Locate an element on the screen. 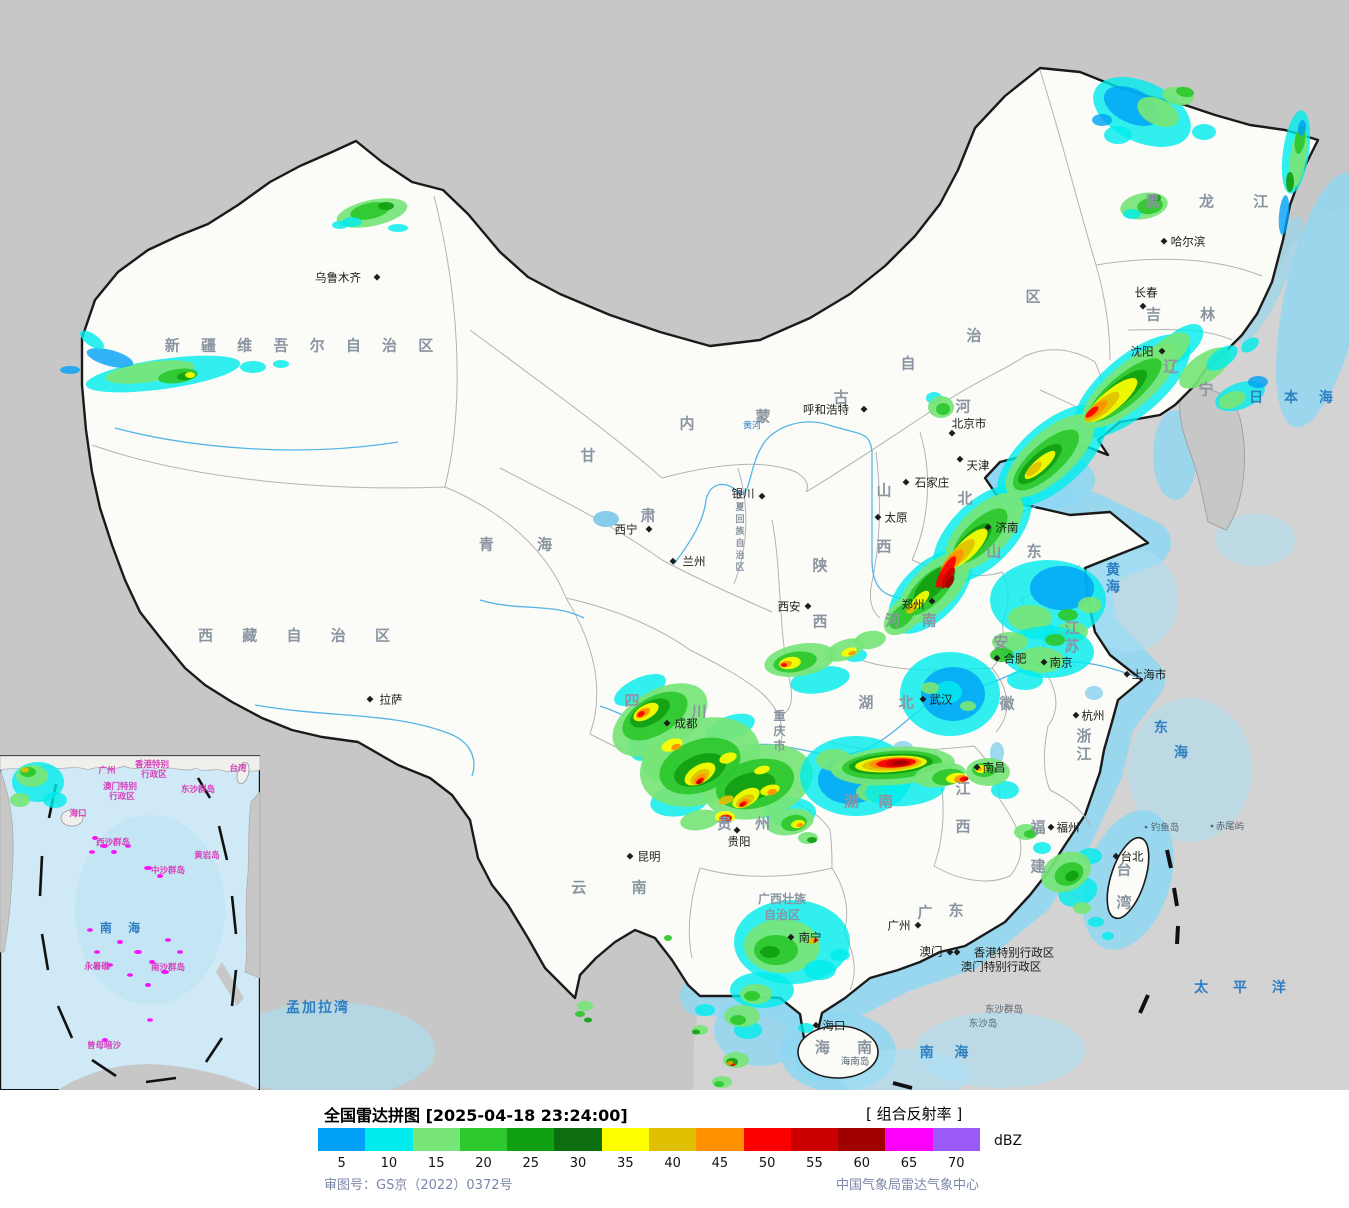 This screenshot has width=1349, height=1208. credit-text: 中国气象局雷达气象中心 is located at coordinates (908, 1185).